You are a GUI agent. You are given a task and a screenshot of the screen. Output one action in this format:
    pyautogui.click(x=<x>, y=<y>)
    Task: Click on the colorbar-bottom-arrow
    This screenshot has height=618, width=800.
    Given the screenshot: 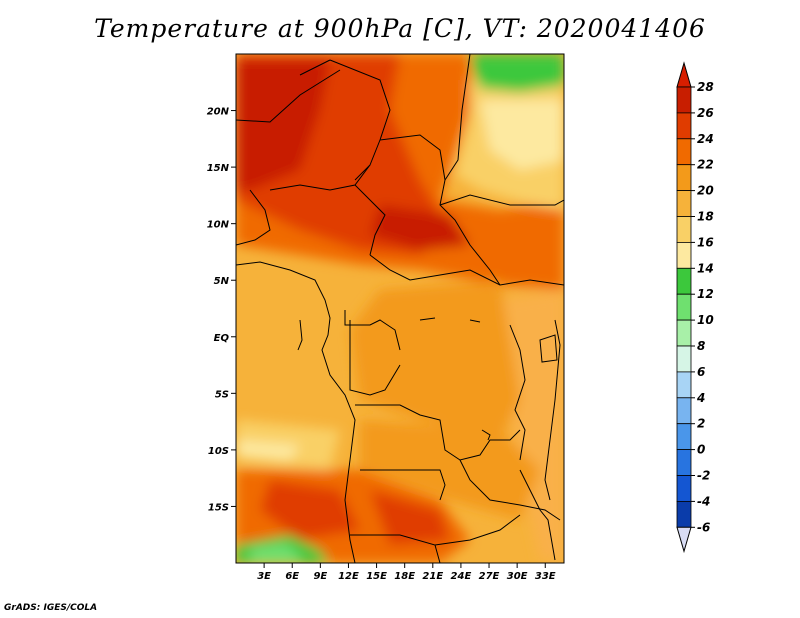 What is the action you would take?
    pyautogui.click(x=684, y=540)
    